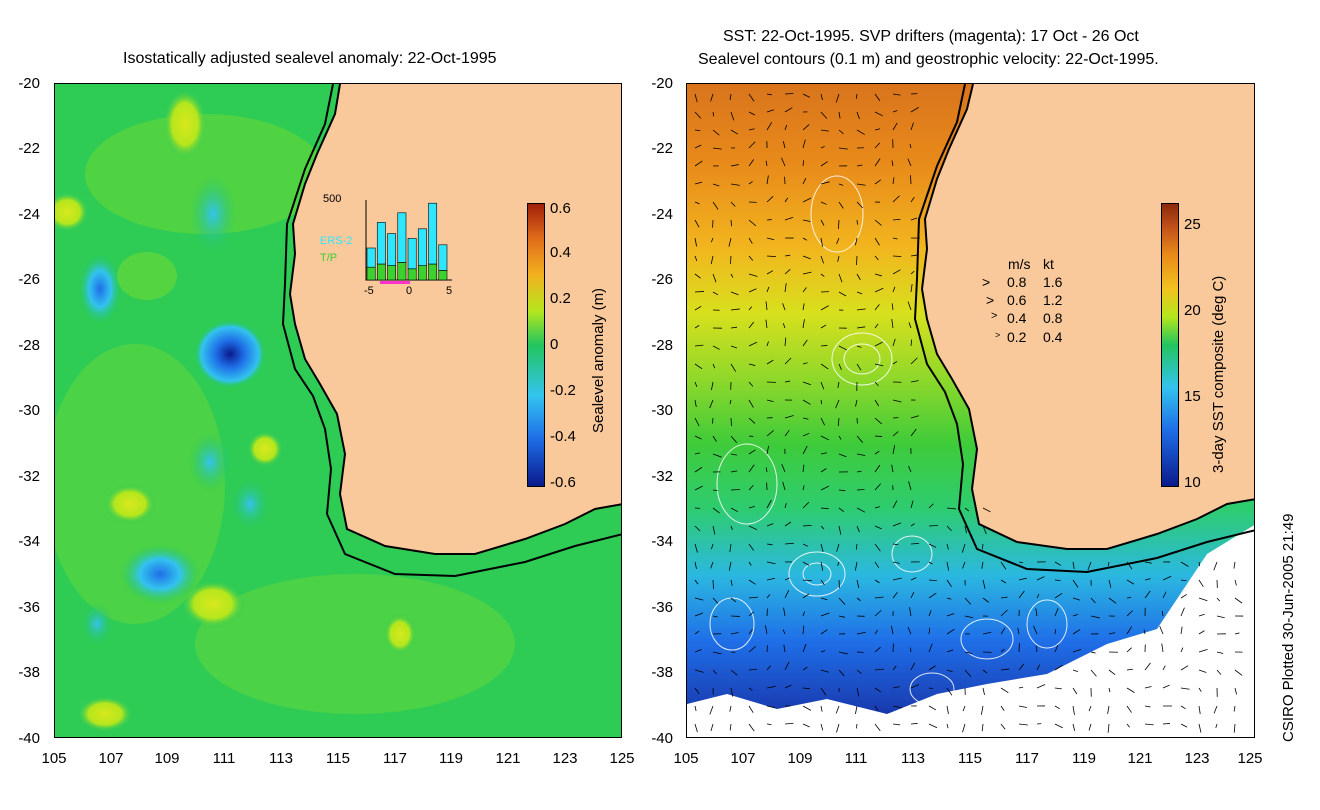  I want to click on right-ytick-6: -32, so click(662, 476).